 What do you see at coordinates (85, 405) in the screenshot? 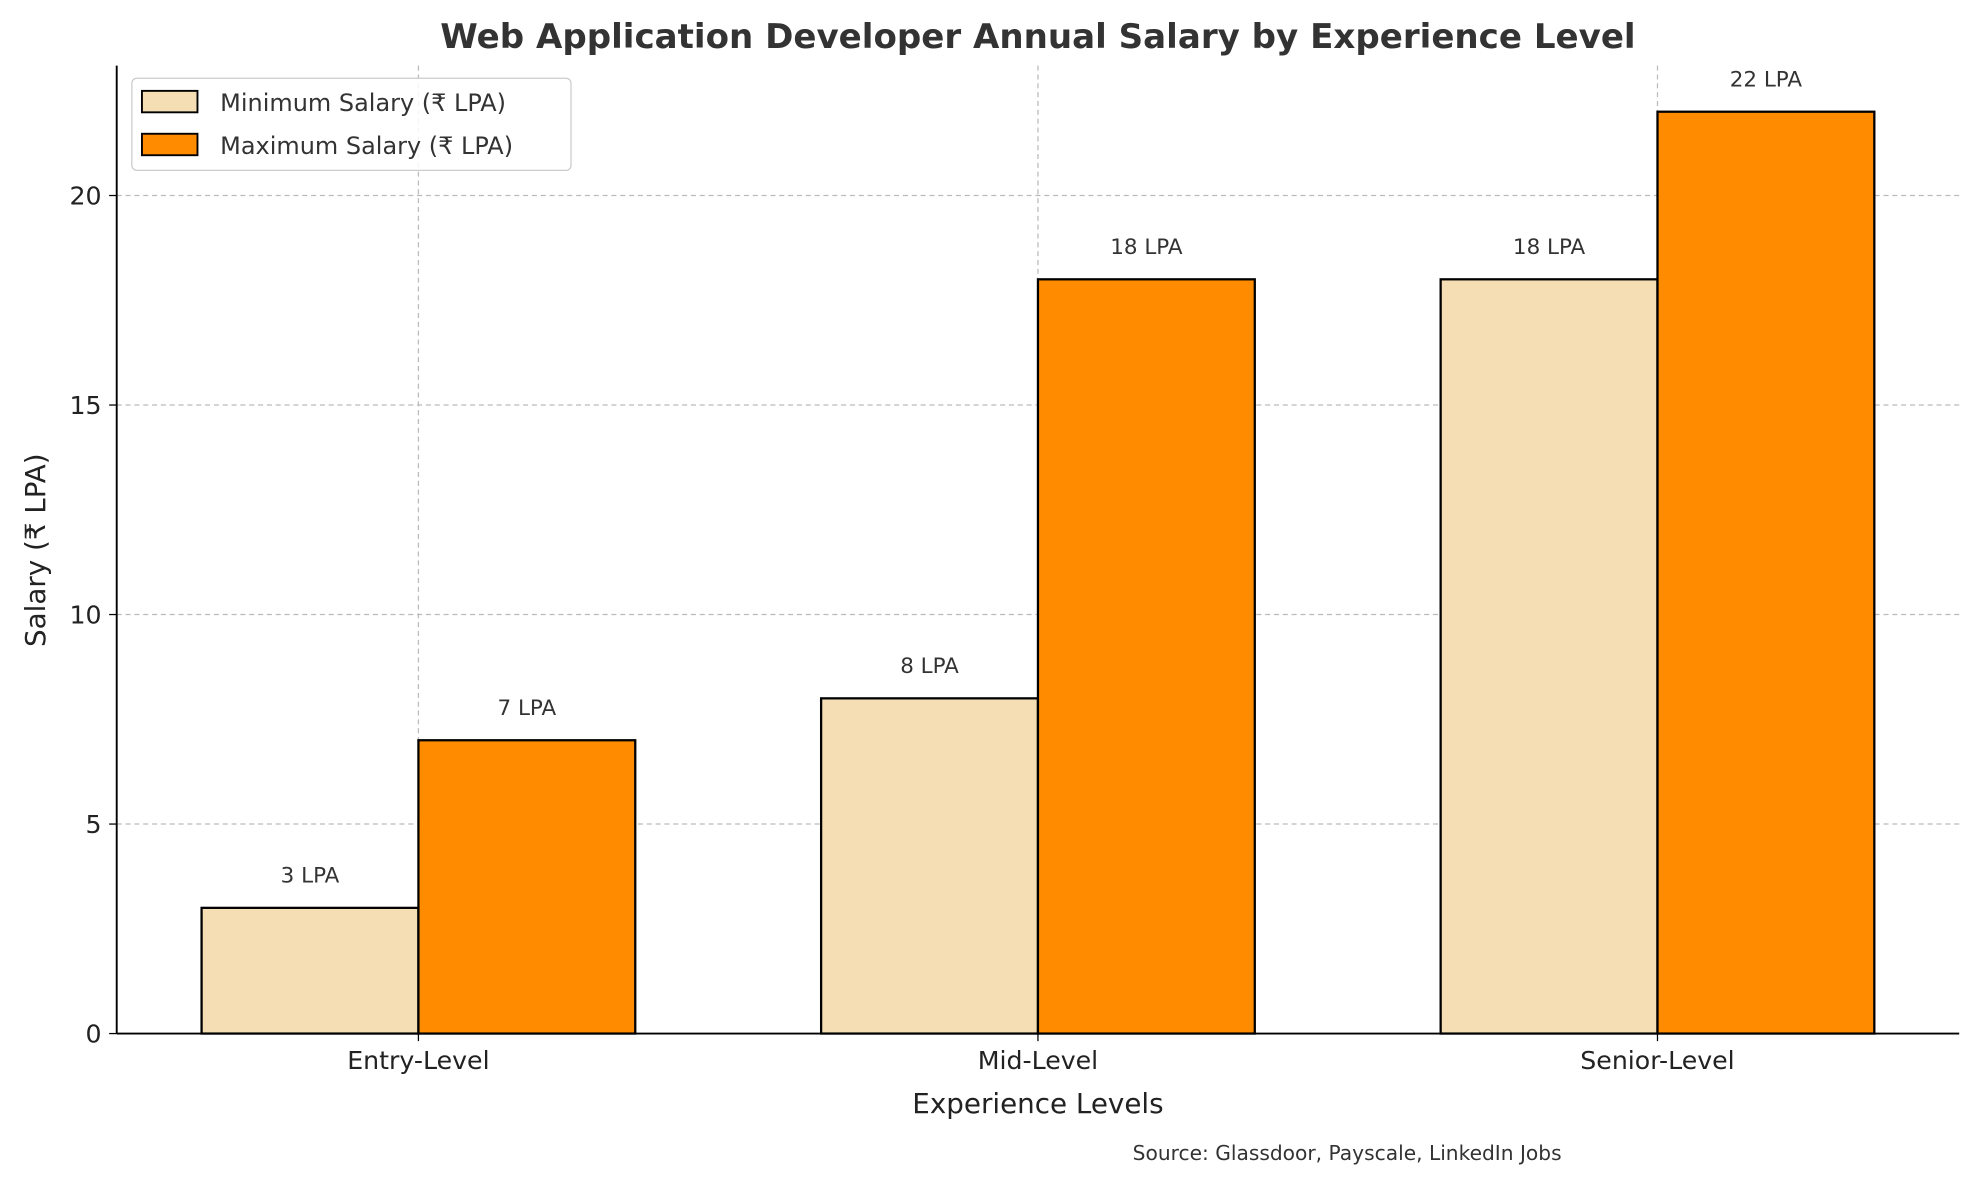
I see `y-tick-label: 15` at bounding box center [85, 405].